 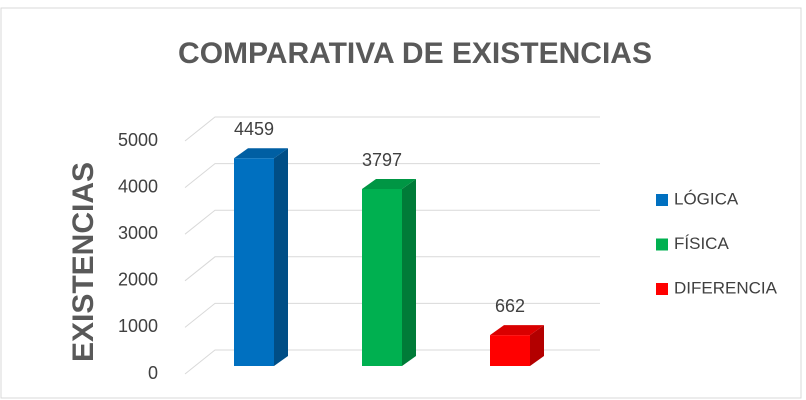 I want to click on legend-label: FÍSICA, so click(x=701, y=243).